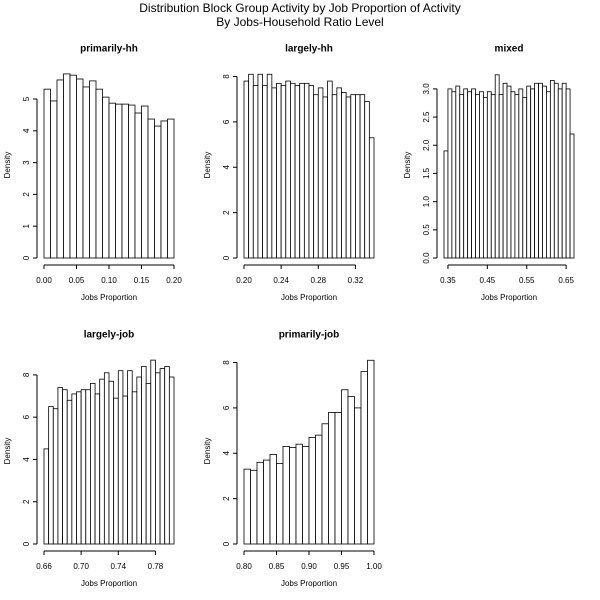 The height and width of the screenshot is (600, 600). Describe the element at coordinates (244, 566) in the screenshot. I see `x-tick-label: 0.80` at that location.